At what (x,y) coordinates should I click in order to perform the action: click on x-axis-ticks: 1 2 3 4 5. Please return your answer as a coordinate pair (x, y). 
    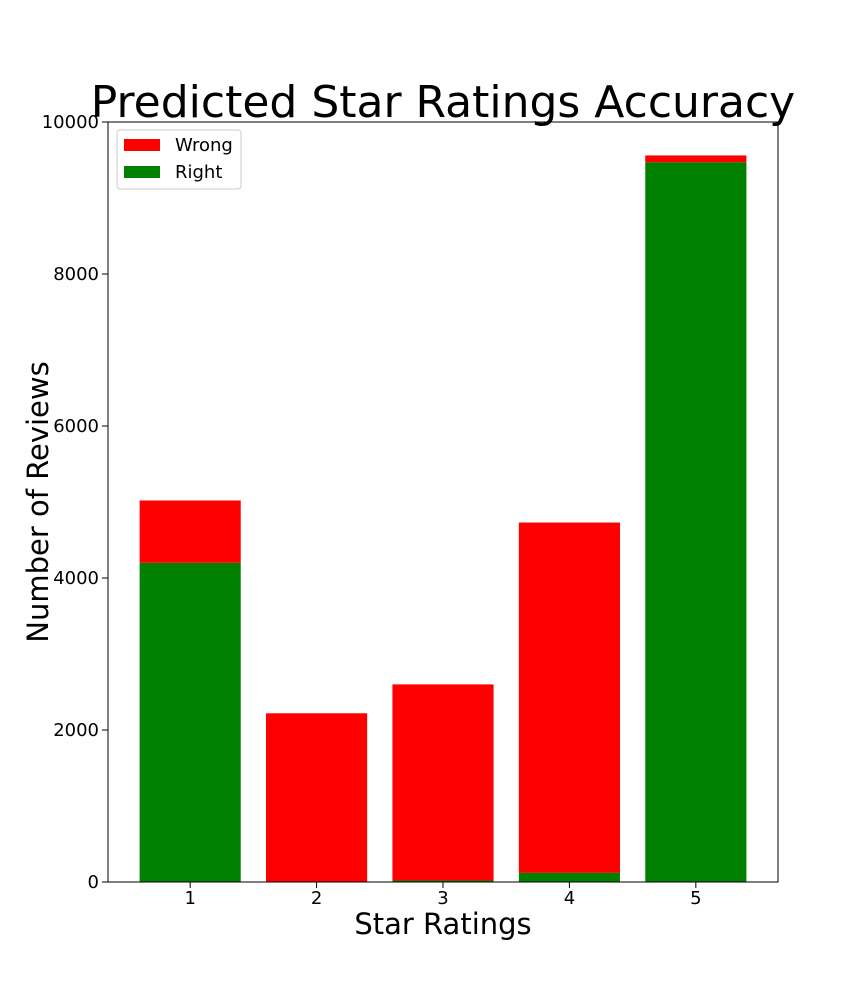
    Looking at the image, I should click on (443, 895).